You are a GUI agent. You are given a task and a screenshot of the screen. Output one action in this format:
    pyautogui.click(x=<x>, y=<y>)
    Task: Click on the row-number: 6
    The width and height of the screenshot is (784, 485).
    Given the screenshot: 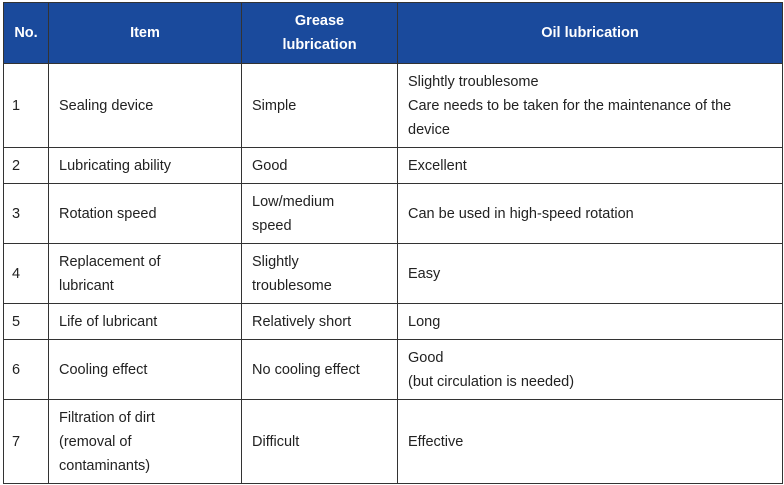 What is the action you would take?
    pyautogui.click(x=26, y=369)
    